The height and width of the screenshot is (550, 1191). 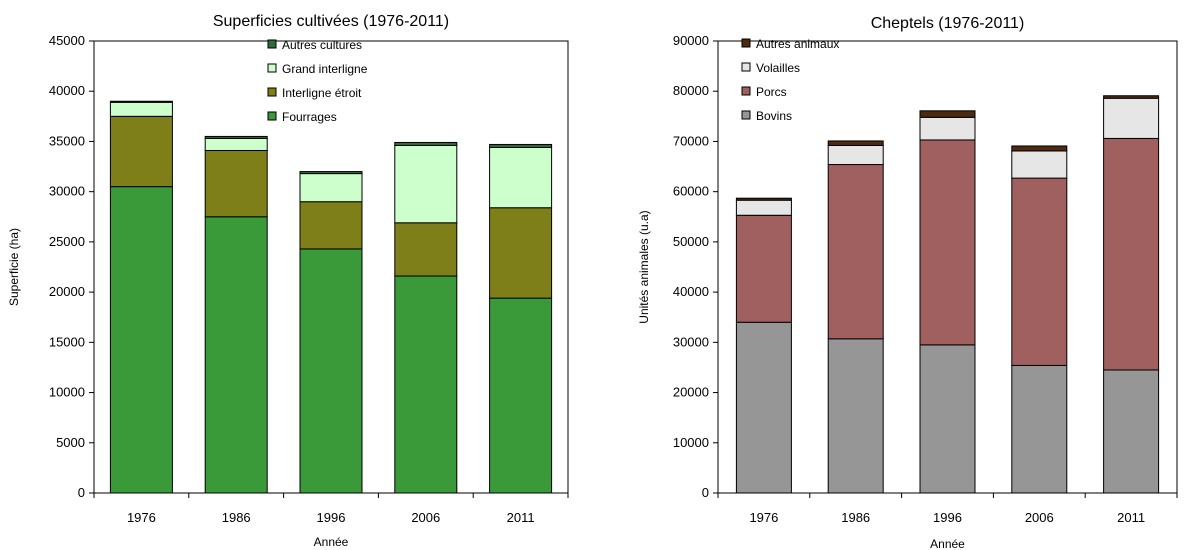 What do you see at coordinates (691, 40) in the screenshot?
I see `y-tick-label: 90000` at bounding box center [691, 40].